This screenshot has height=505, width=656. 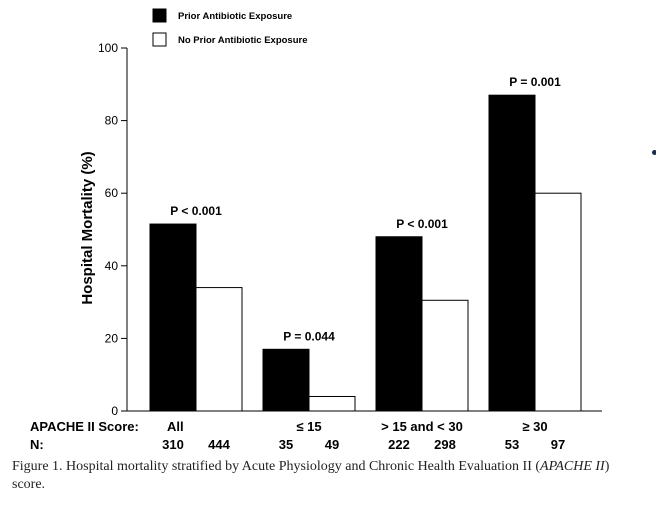 I want to click on caption-italic: APACHE II, so click(x=572, y=466).